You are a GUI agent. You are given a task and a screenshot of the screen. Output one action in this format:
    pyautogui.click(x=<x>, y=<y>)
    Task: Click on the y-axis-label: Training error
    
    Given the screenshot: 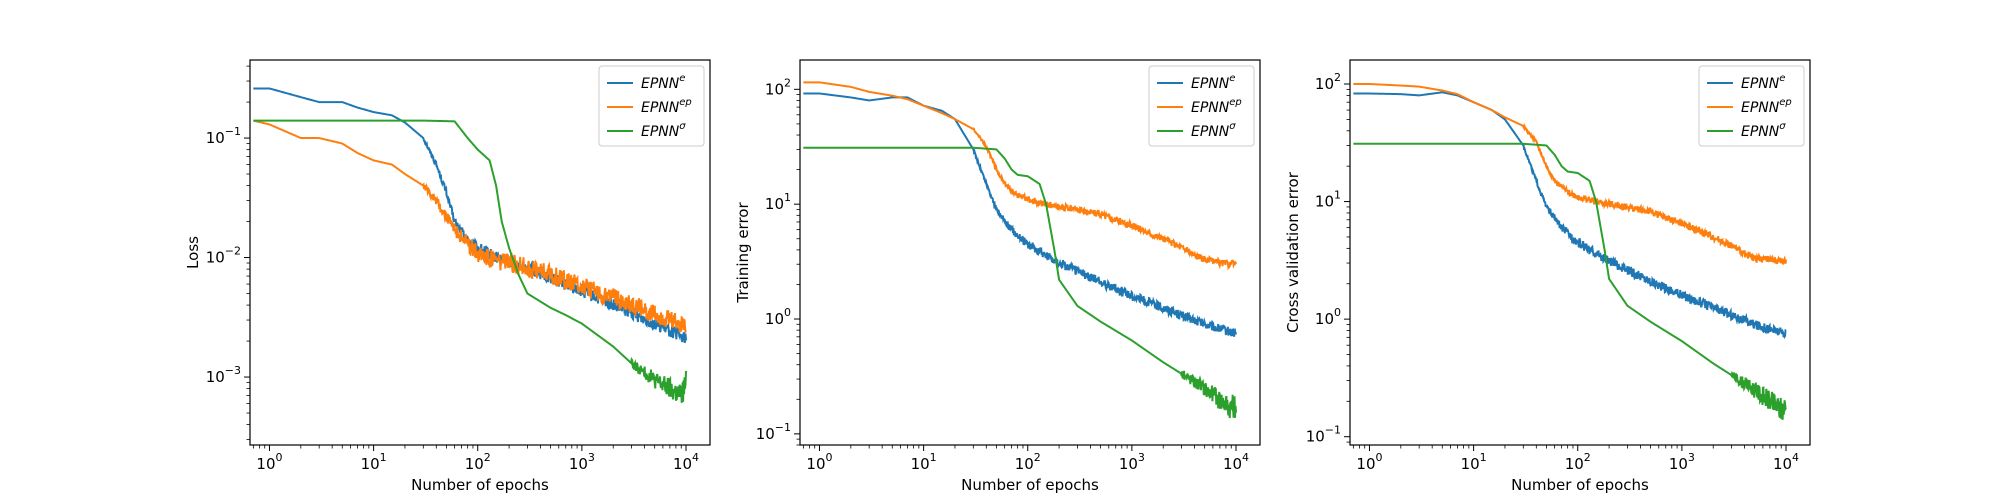 What is the action you would take?
    pyautogui.click(x=743, y=253)
    